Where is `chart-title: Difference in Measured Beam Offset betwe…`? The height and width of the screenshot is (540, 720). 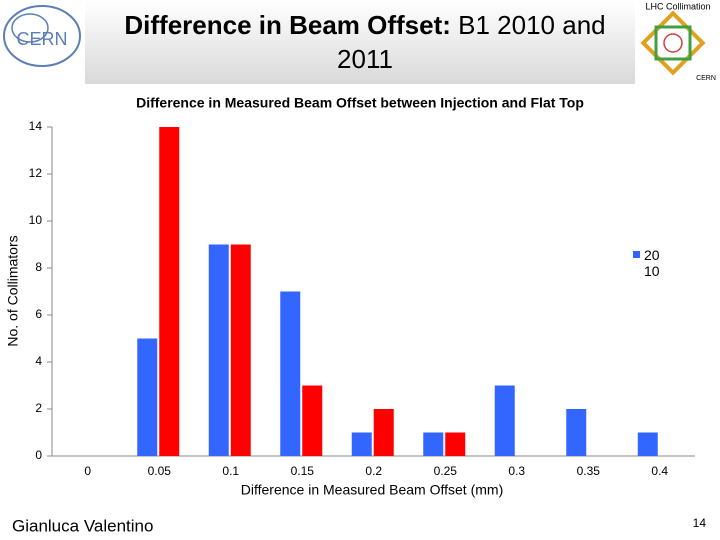
chart-title: Difference in Measured Beam Offset betwe… is located at coordinates (360, 103).